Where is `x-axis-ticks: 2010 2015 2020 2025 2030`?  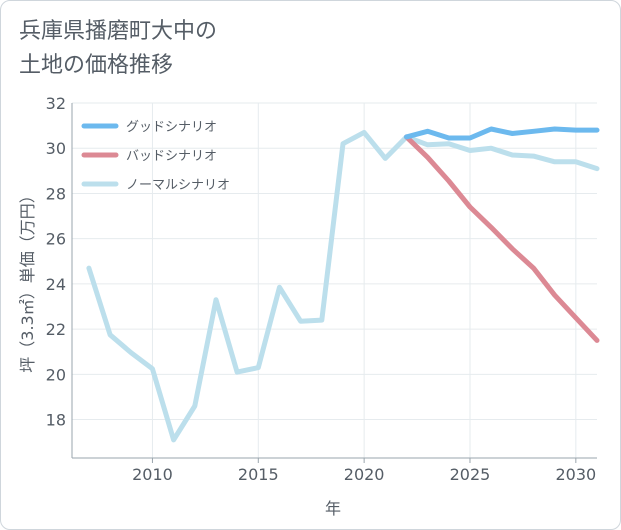 x-axis-ticks: 2010 2015 2020 2025 2030 is located at coordinates (364, 474).